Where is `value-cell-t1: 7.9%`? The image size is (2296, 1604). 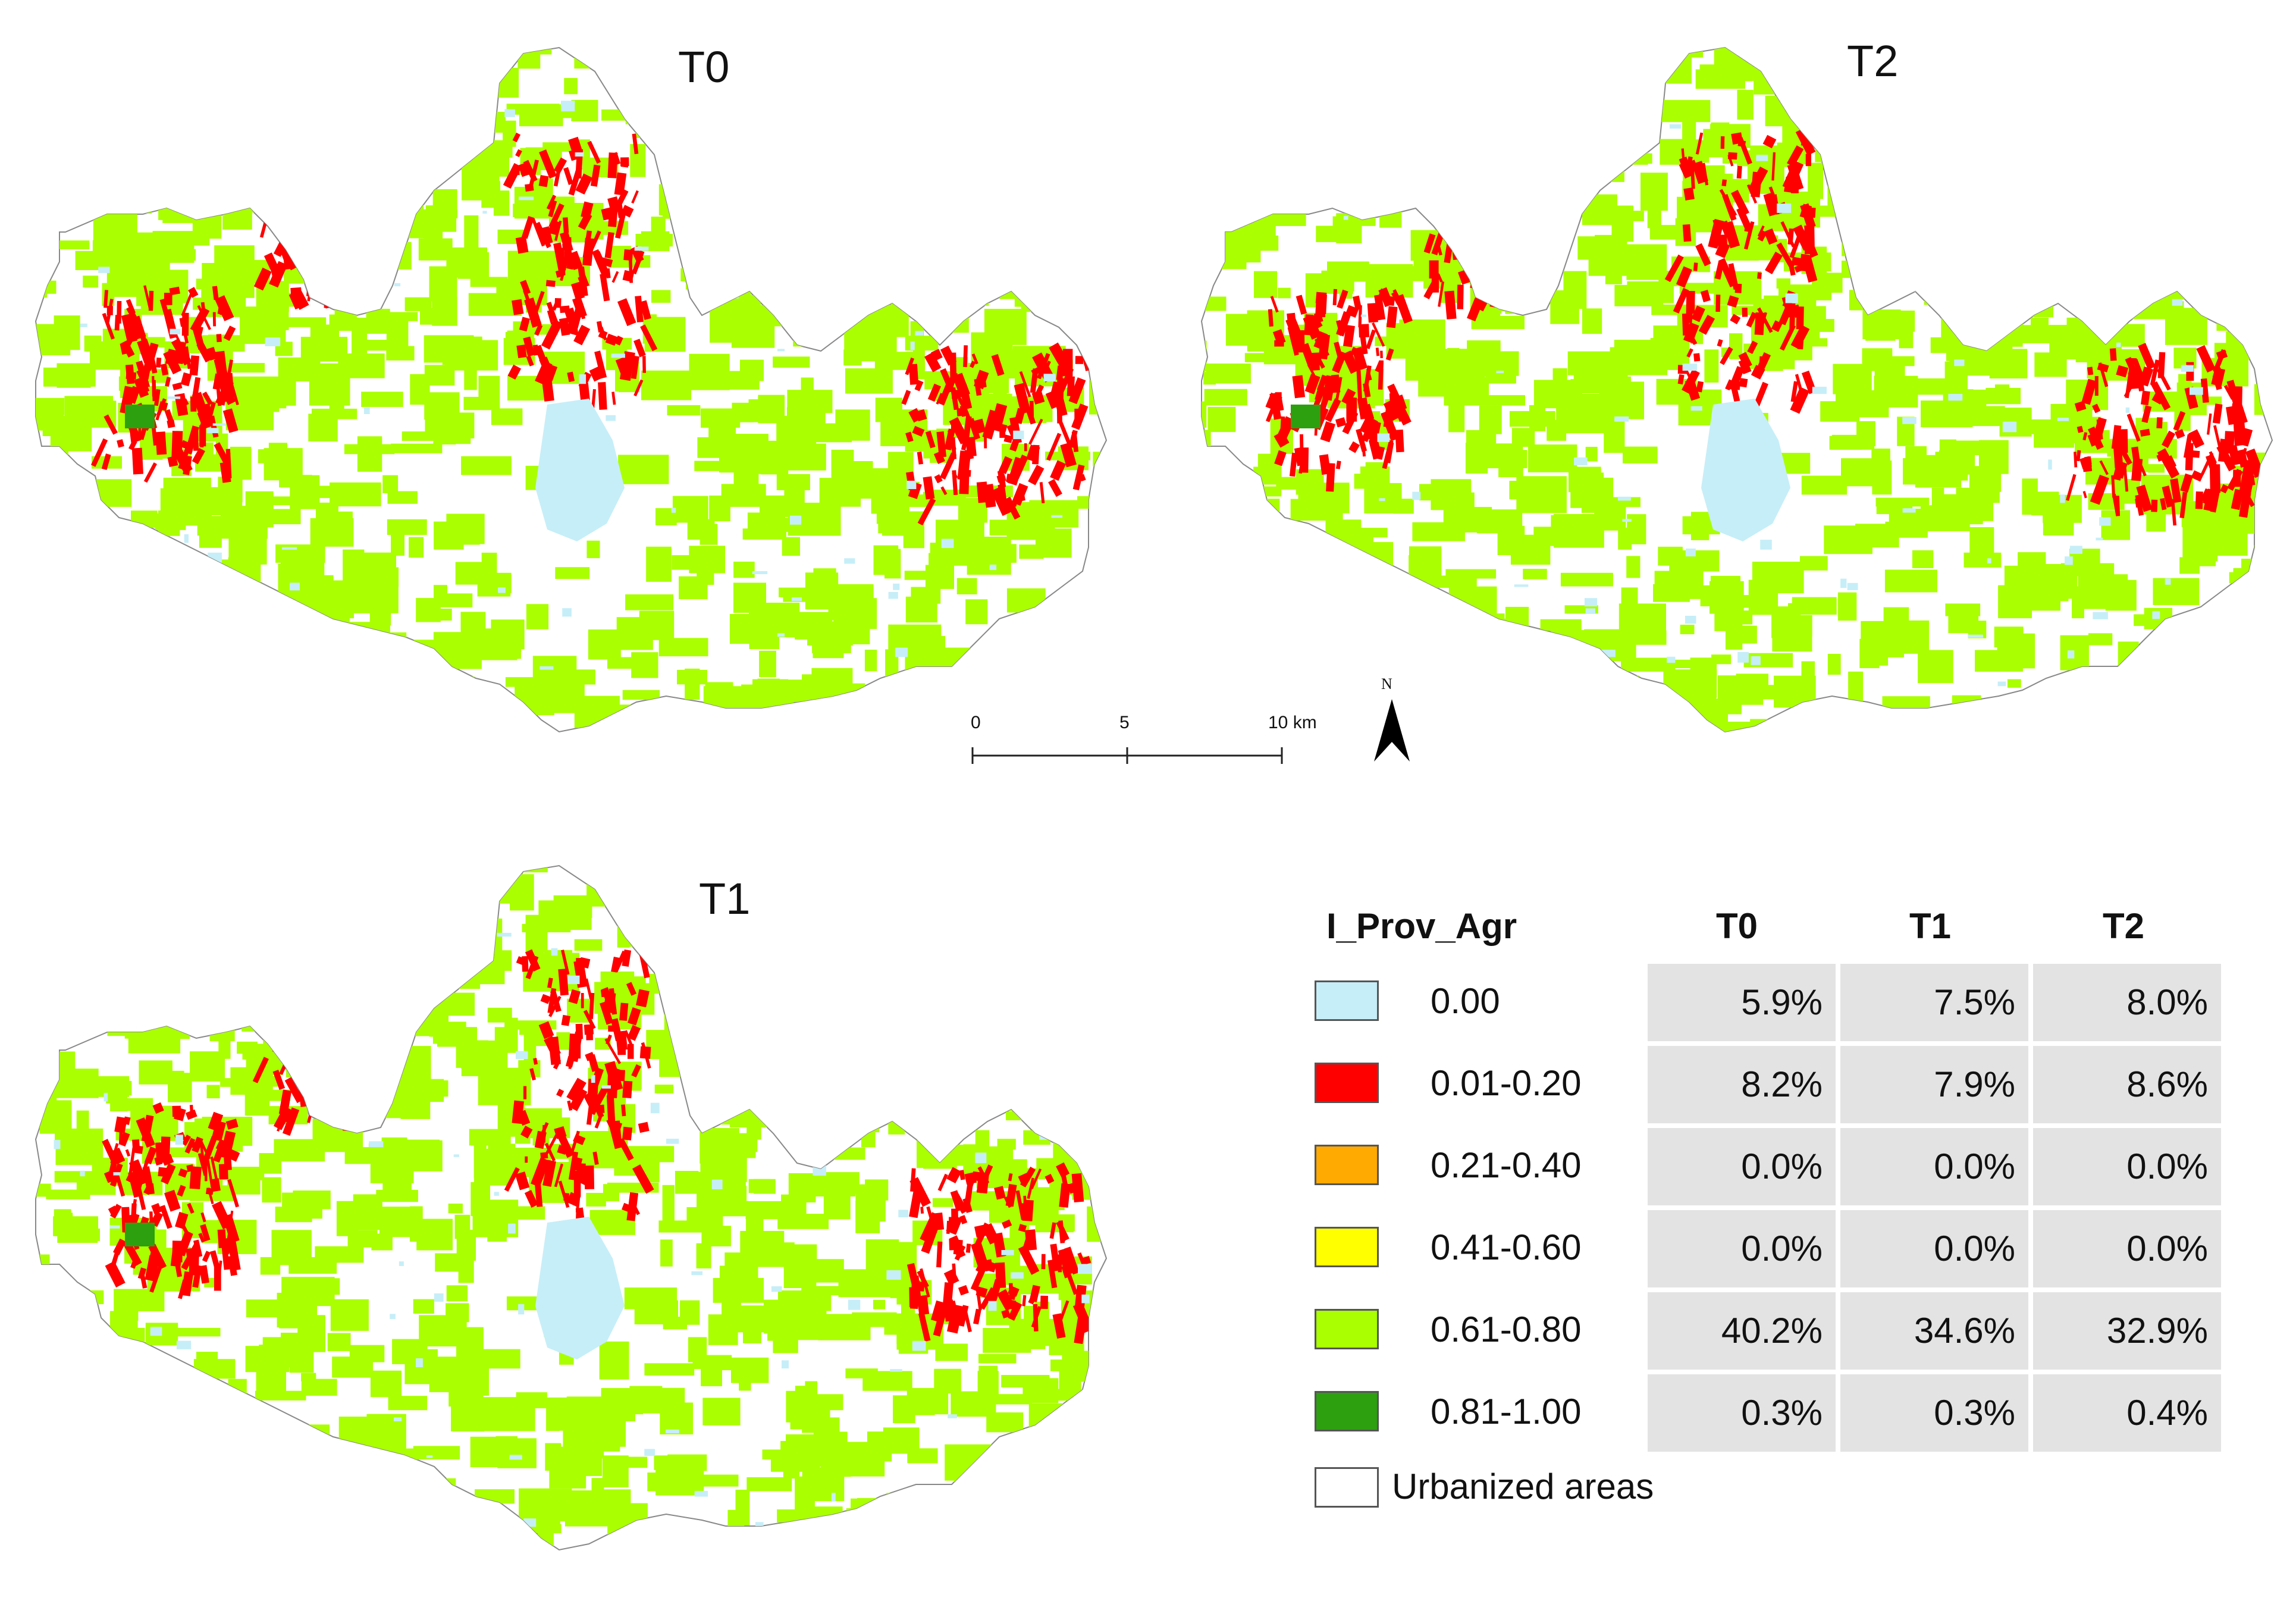
value-cell-t1: 7.9% is located at coordinates (1934, 1084).